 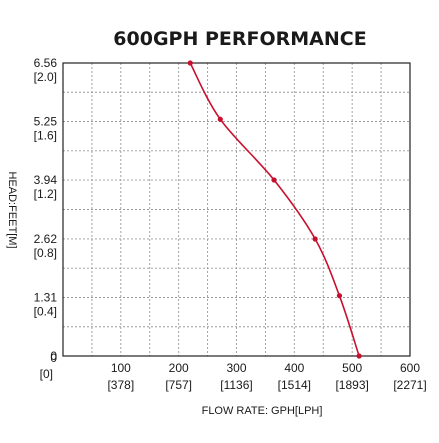 I want to click on x-tick-sublabel: [1136], so click(x=236, y=385).